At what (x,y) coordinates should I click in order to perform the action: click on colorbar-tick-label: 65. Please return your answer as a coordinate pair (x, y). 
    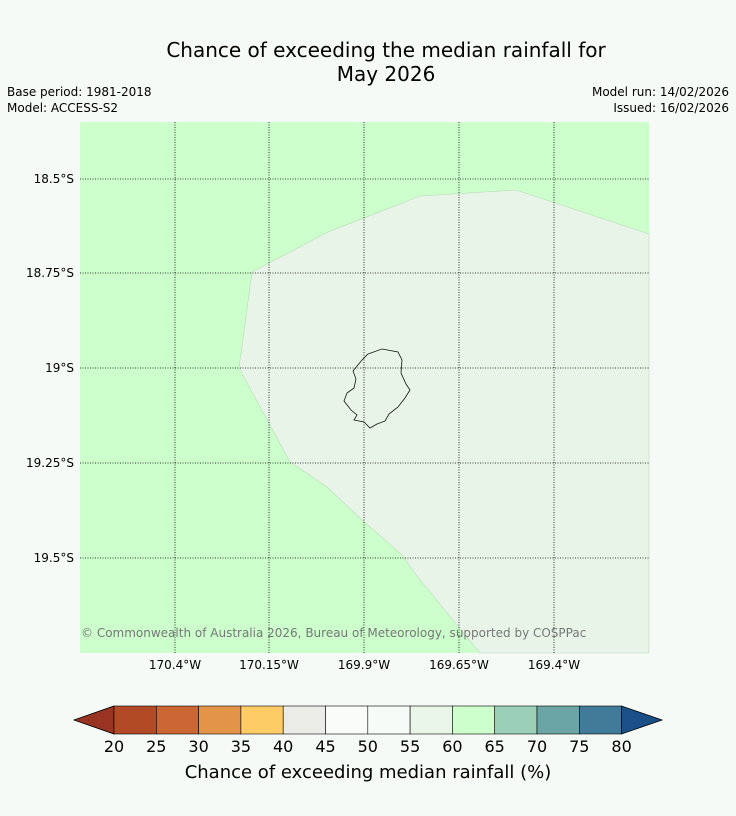
    Looking at the image, I should click on (494, 746).